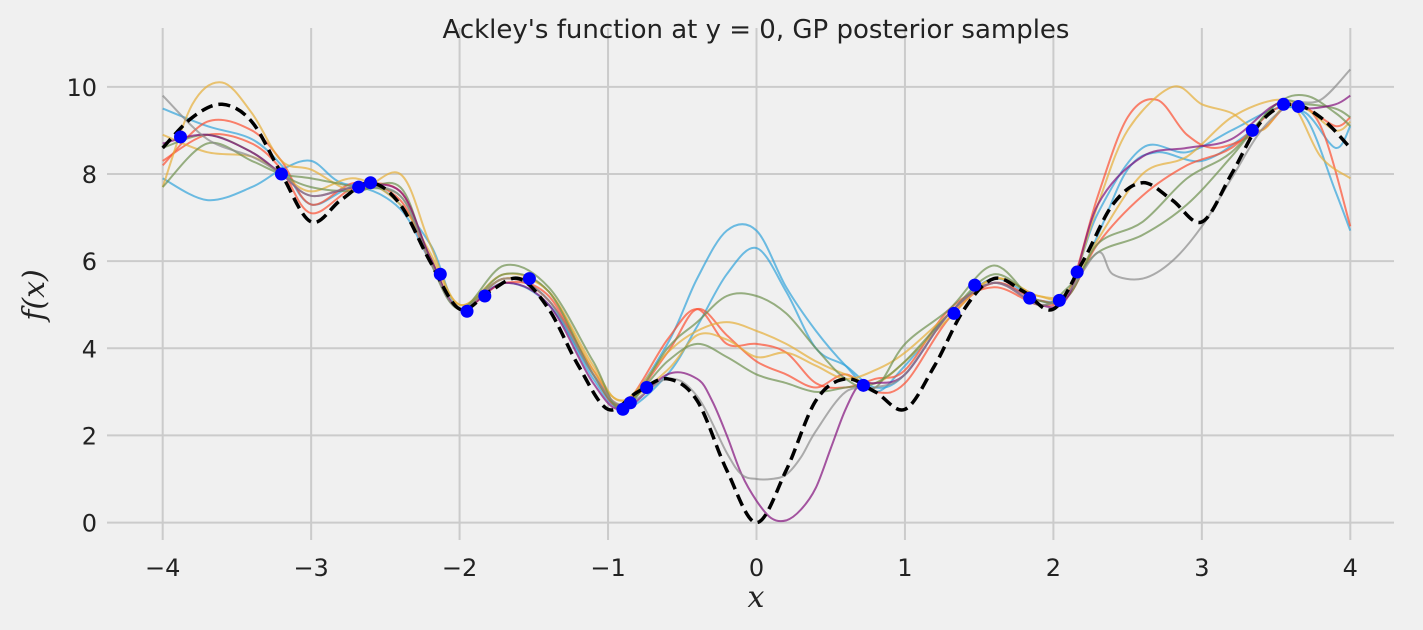 The image size is (1423, 630). What do you see at coordinates (1053, 568) in the screenshot?
I see `x-tick-label: 2` at bounding box center [1053, 568].